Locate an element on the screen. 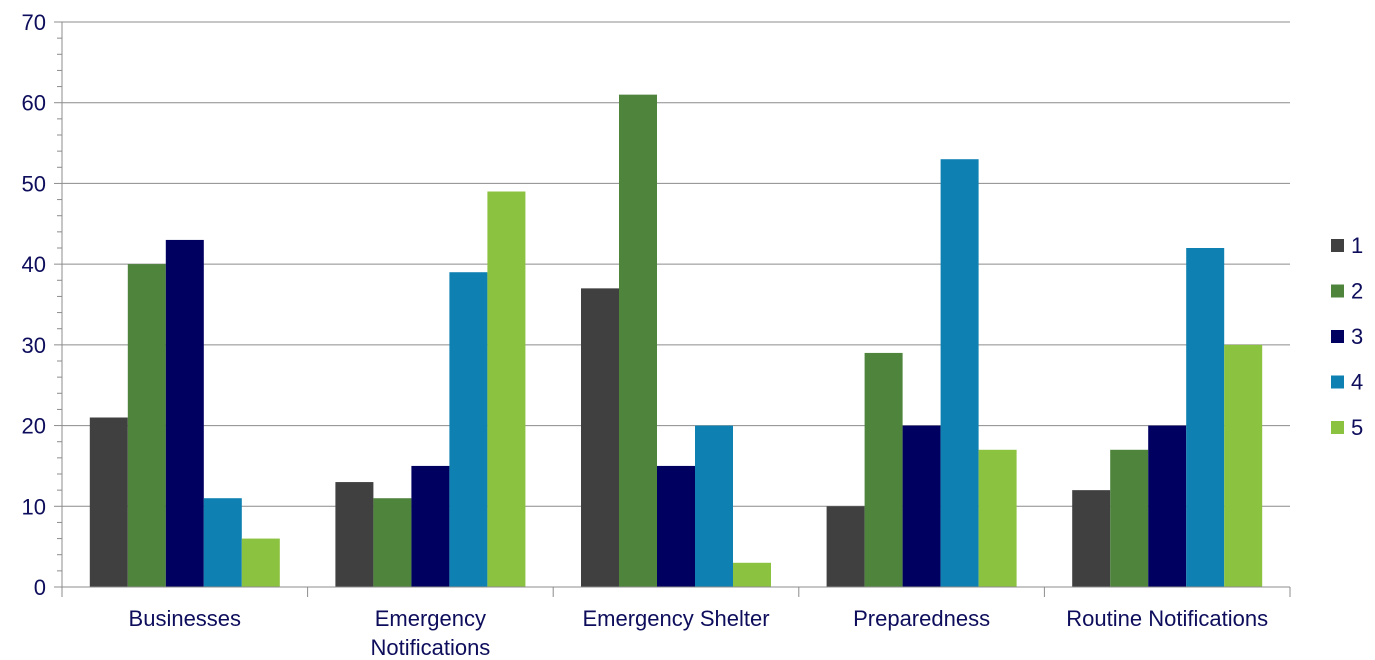 The image size is (1375, 660). x-tick-label: Routine Notifications is located at coordinates (1167, 618).